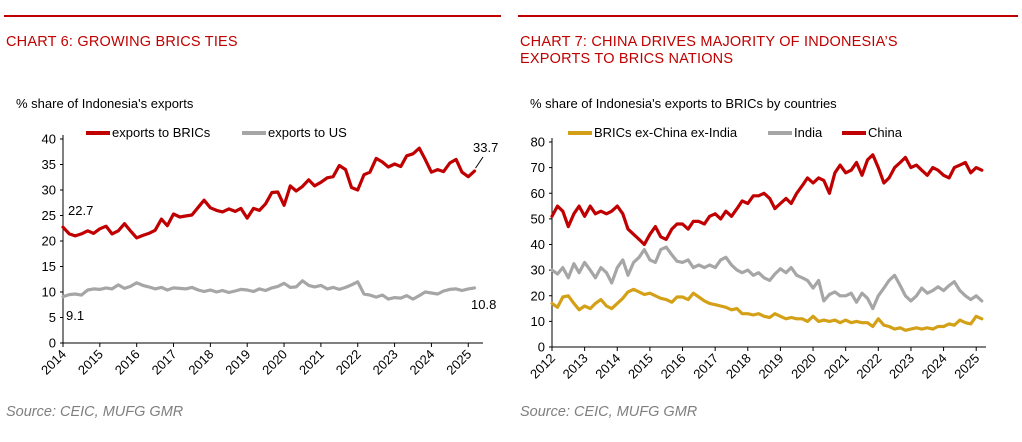  What do you see at coordinates (538, 142) in the screenshot?
I see `y-tick-label: 80` at bounding box center [538, 142].